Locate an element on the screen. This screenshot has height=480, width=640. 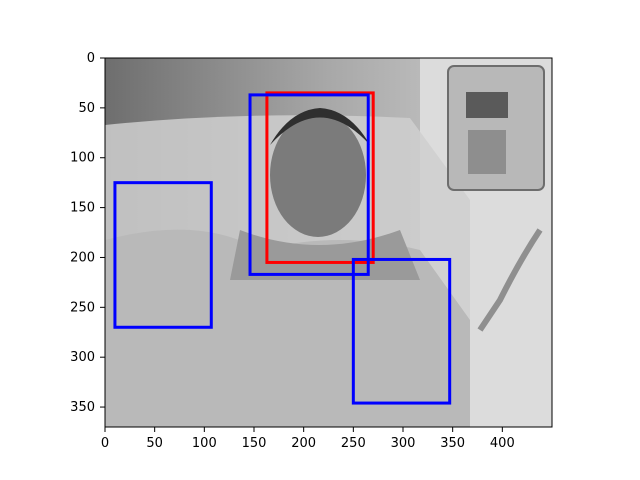
x-tick-label: 150 is located at coordinates (254, 443).